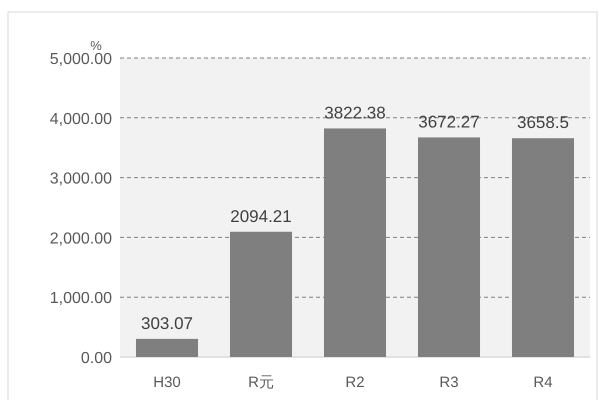 The width and height of the screenshot is (599, 400). Describe the element at coordinates (167, 382) in the screenshot. I see `x-tick-label: H30` at that location.